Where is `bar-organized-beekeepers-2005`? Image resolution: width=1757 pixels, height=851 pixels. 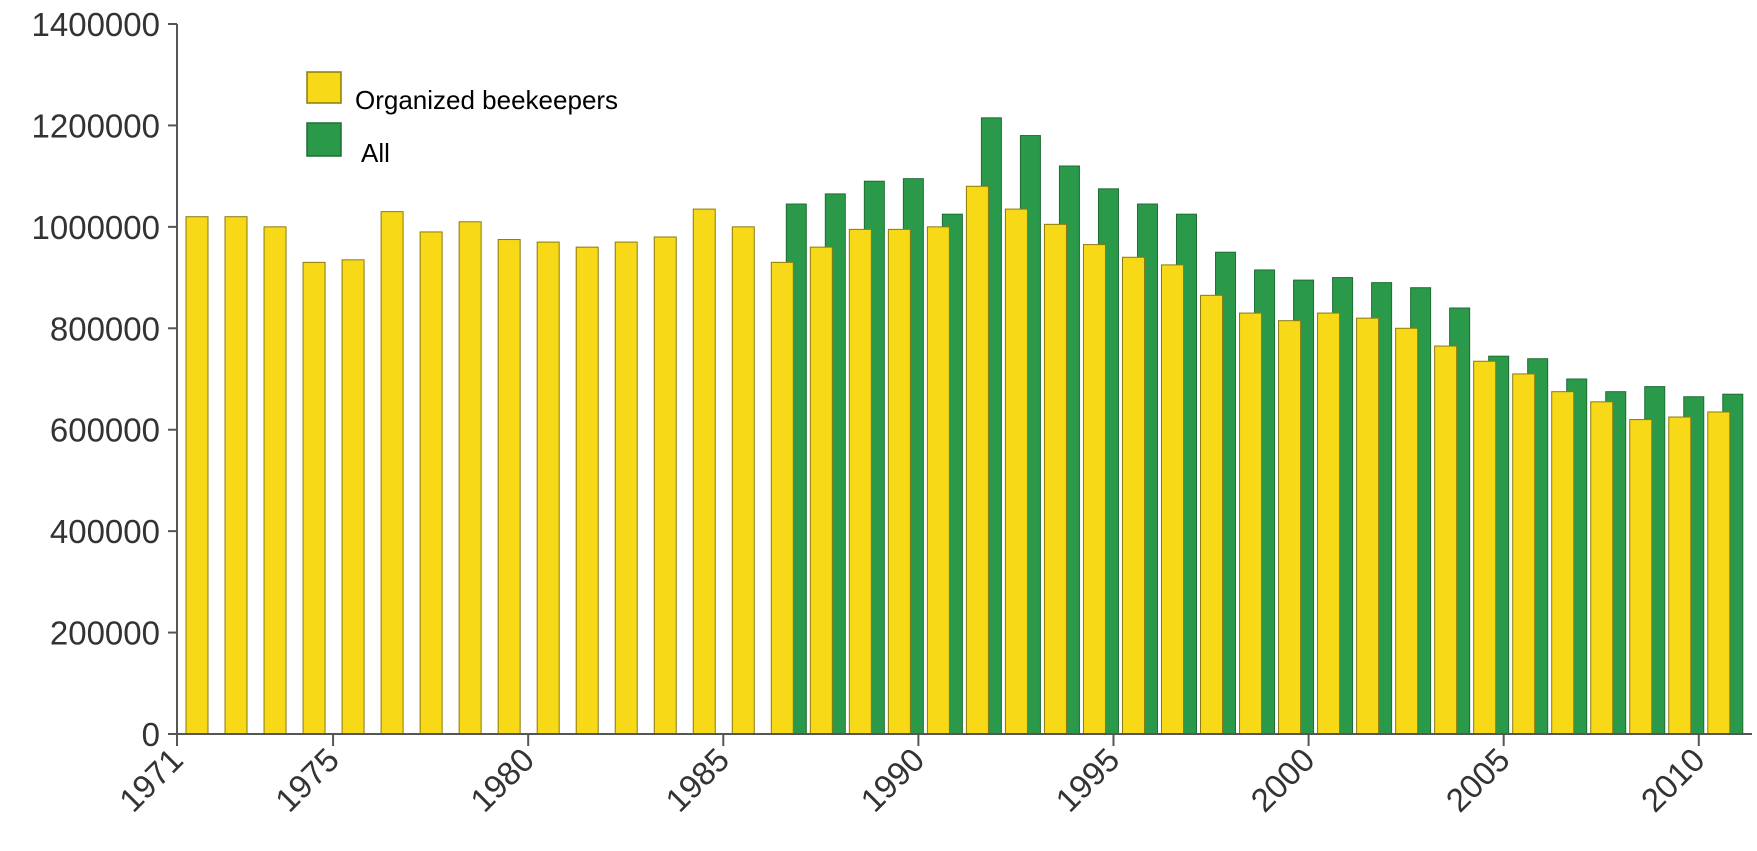 bar-organized-beekeepers-2005 is located at coordinates (1524, 554).